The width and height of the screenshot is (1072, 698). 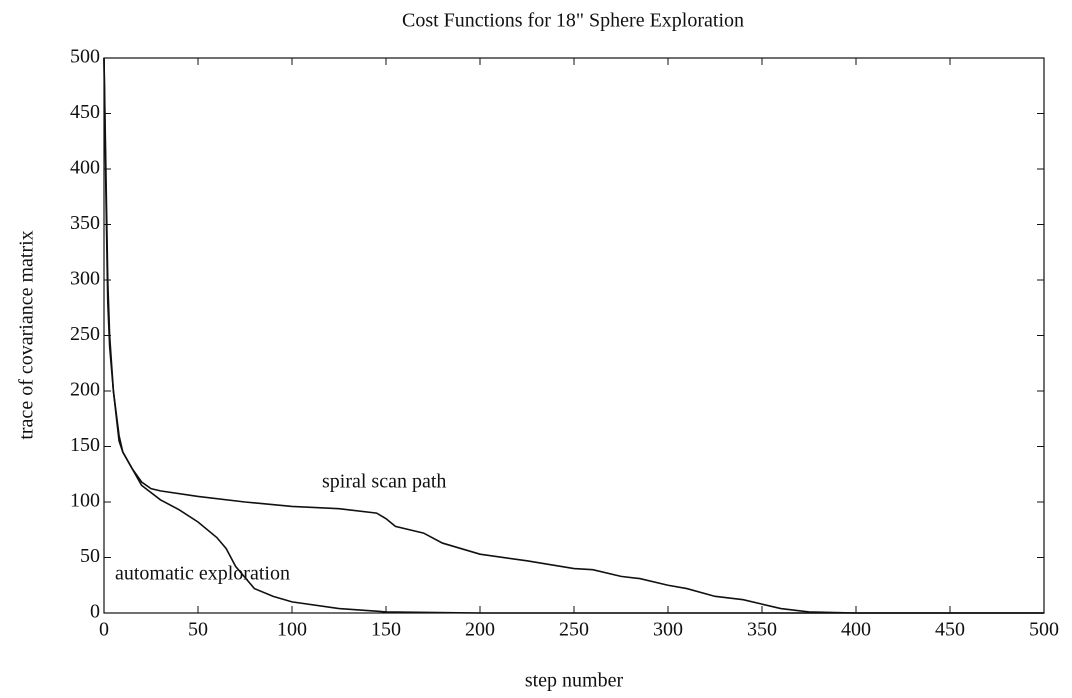 What do you see at coordinates (85, 112) in the screenshot?
I see `y-tick-label: 450` at bounding box center [85, 112].